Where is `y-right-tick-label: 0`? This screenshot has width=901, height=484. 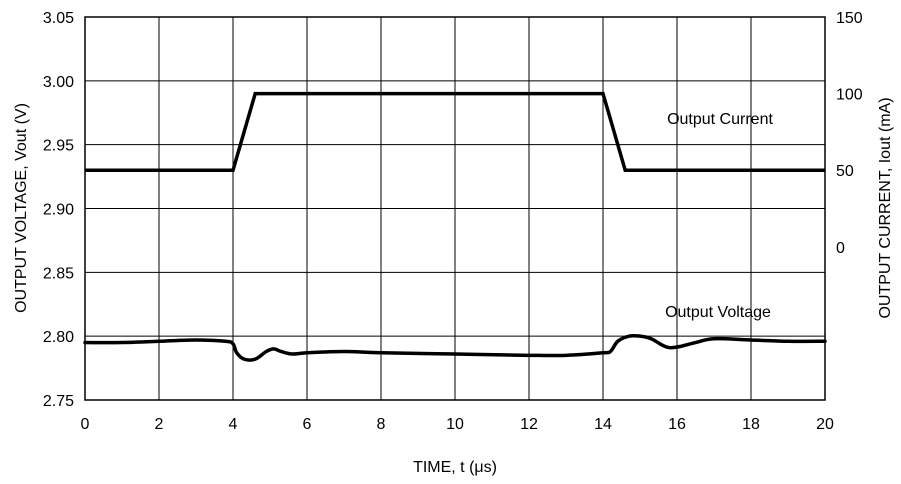
y-right-tick-label: 0 is located at coordinates (840, 248).